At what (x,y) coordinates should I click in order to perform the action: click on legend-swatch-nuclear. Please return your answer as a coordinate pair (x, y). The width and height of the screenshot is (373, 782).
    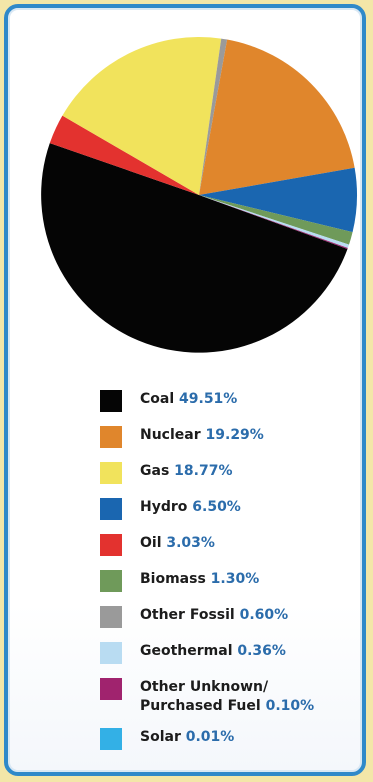
    Looking at the image, I should click on (111, 437).